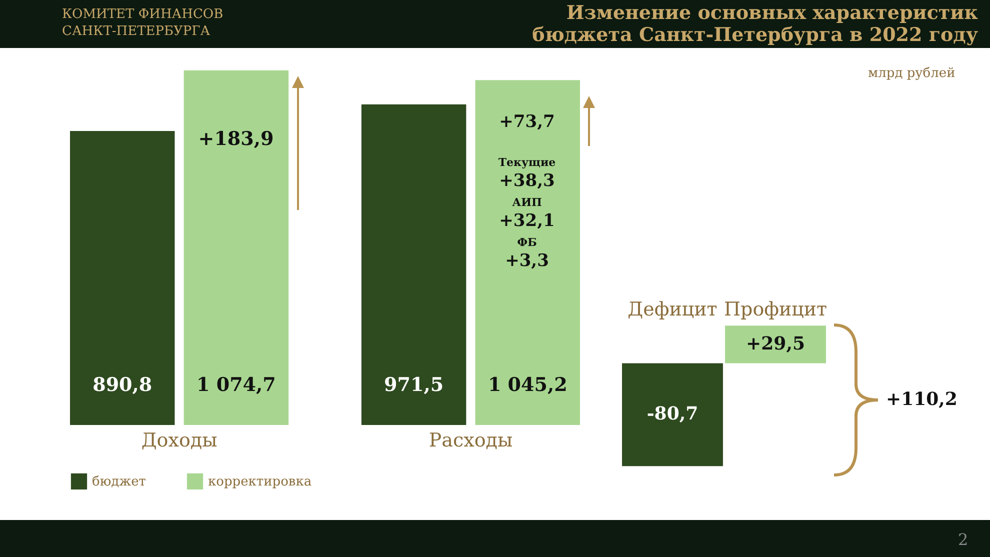  What do you see at coordinates (912, 73) in the screenshot?
I see `text: млрд рублей` at bounding box center [912, 73].